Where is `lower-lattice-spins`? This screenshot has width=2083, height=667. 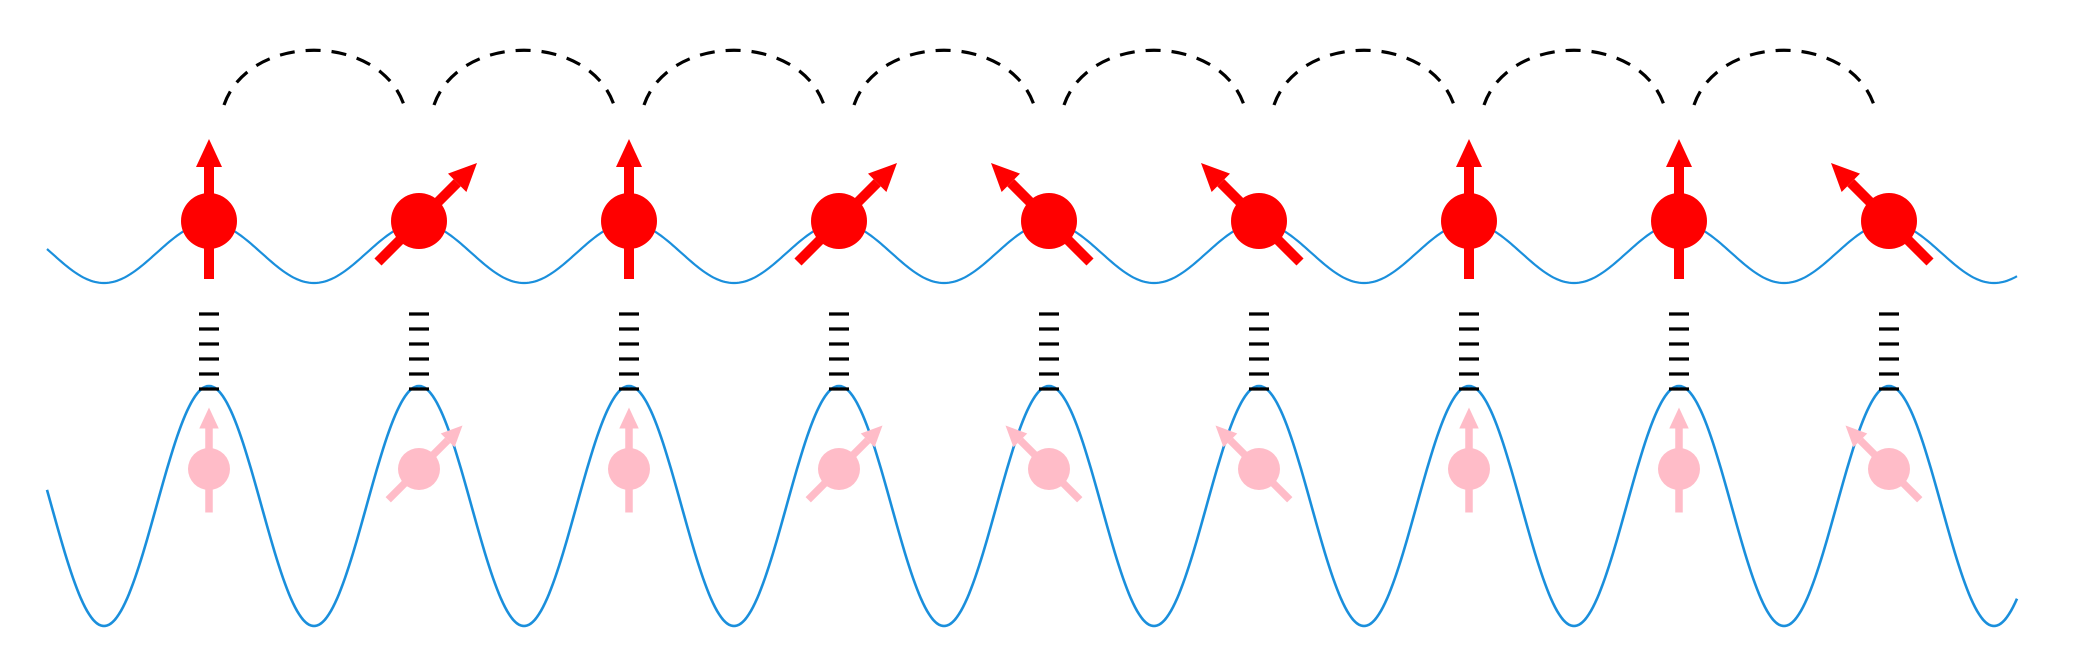
lower-lattice-spins is located at coordinates (1055, 460).